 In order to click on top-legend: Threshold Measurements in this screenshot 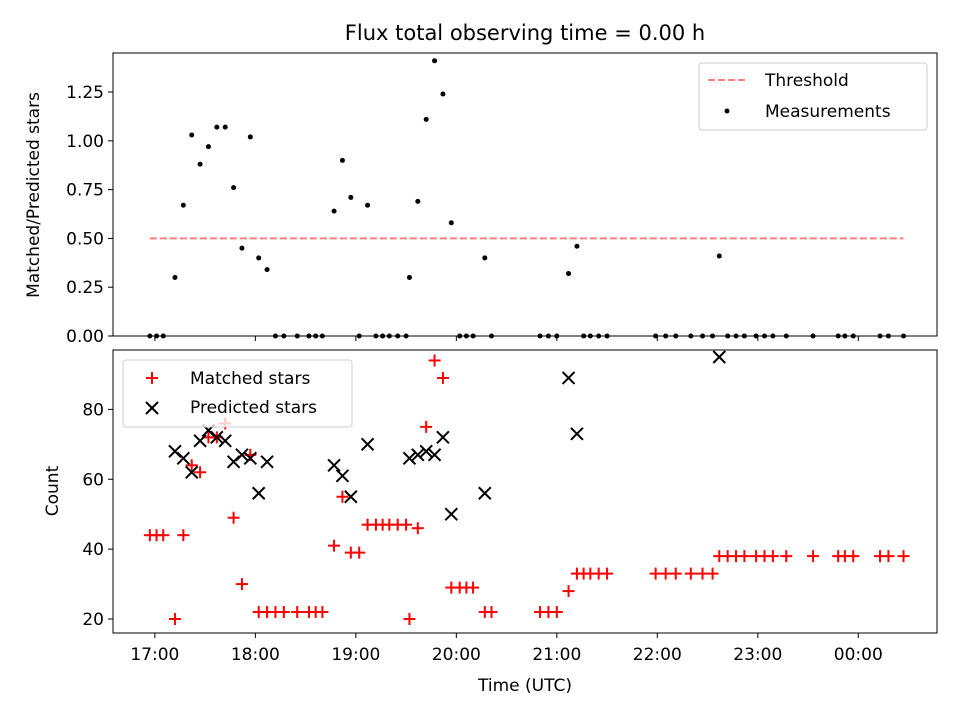, I will do `click(813, 96)`.